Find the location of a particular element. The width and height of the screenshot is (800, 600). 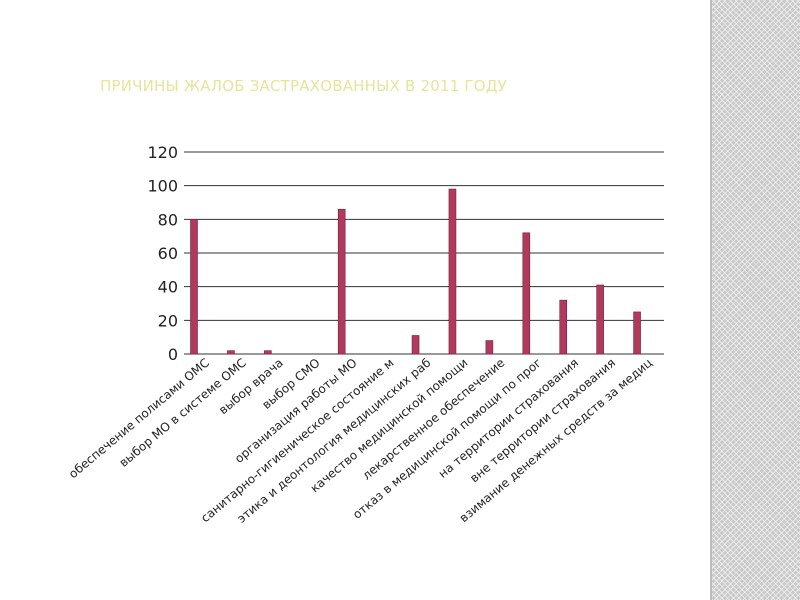

side-panel-edge is located at coordinates (711, 300).